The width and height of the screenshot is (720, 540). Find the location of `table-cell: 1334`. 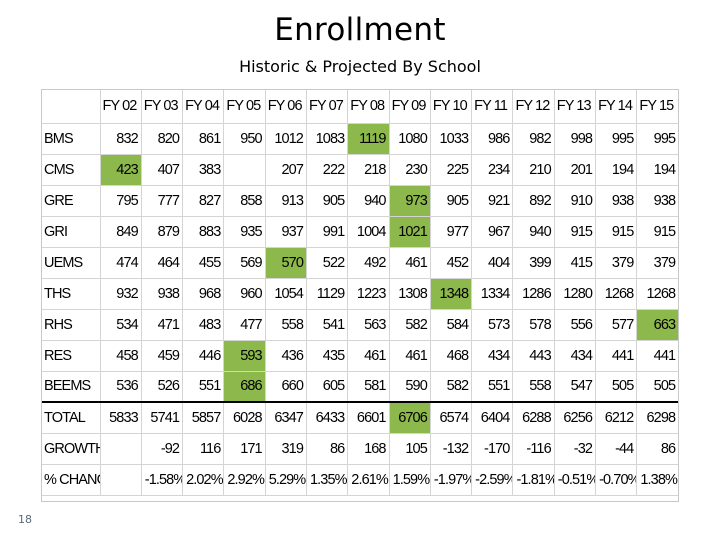

table-cell: 1334 is located at coordinates (492, 294).